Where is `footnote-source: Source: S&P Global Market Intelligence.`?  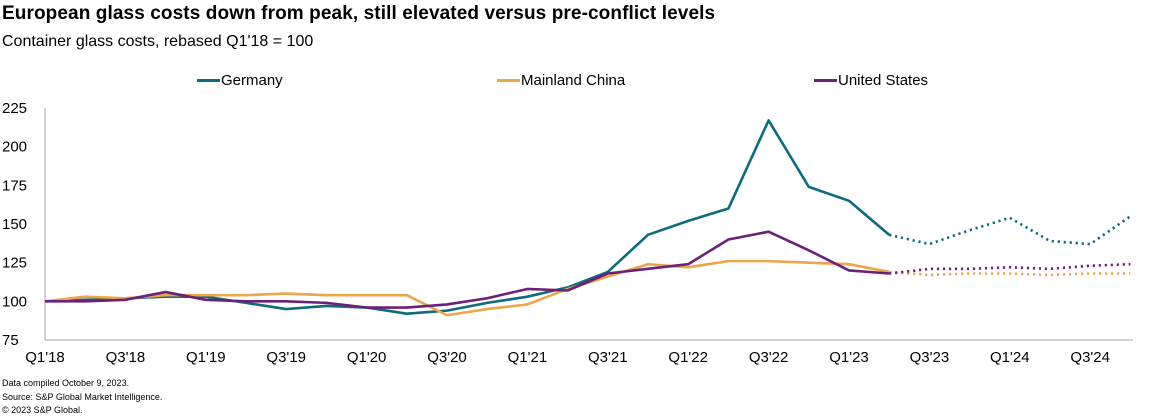 footnote-source: Source: S&P Global Market Intelligence. is located at coordinates (82, 397).